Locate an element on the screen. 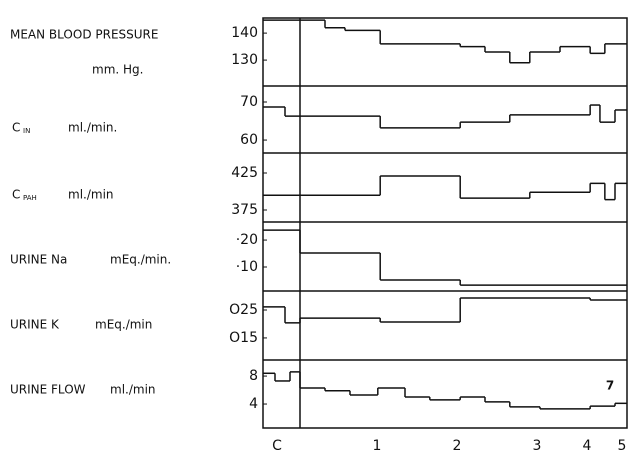 This screenshot has height=454, width=628. x-tick-label: 2 is located at coordinates (457, 446).